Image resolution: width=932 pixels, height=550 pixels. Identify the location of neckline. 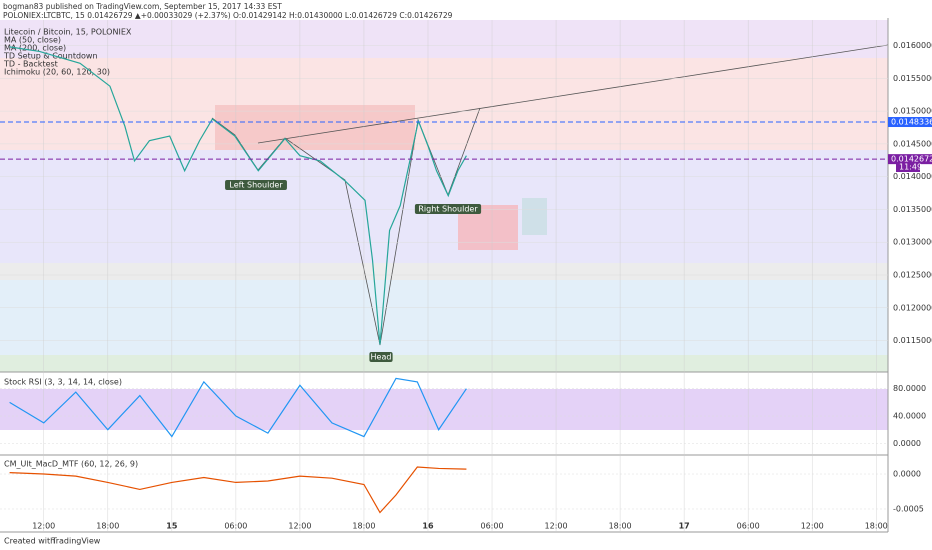
(573, 94).